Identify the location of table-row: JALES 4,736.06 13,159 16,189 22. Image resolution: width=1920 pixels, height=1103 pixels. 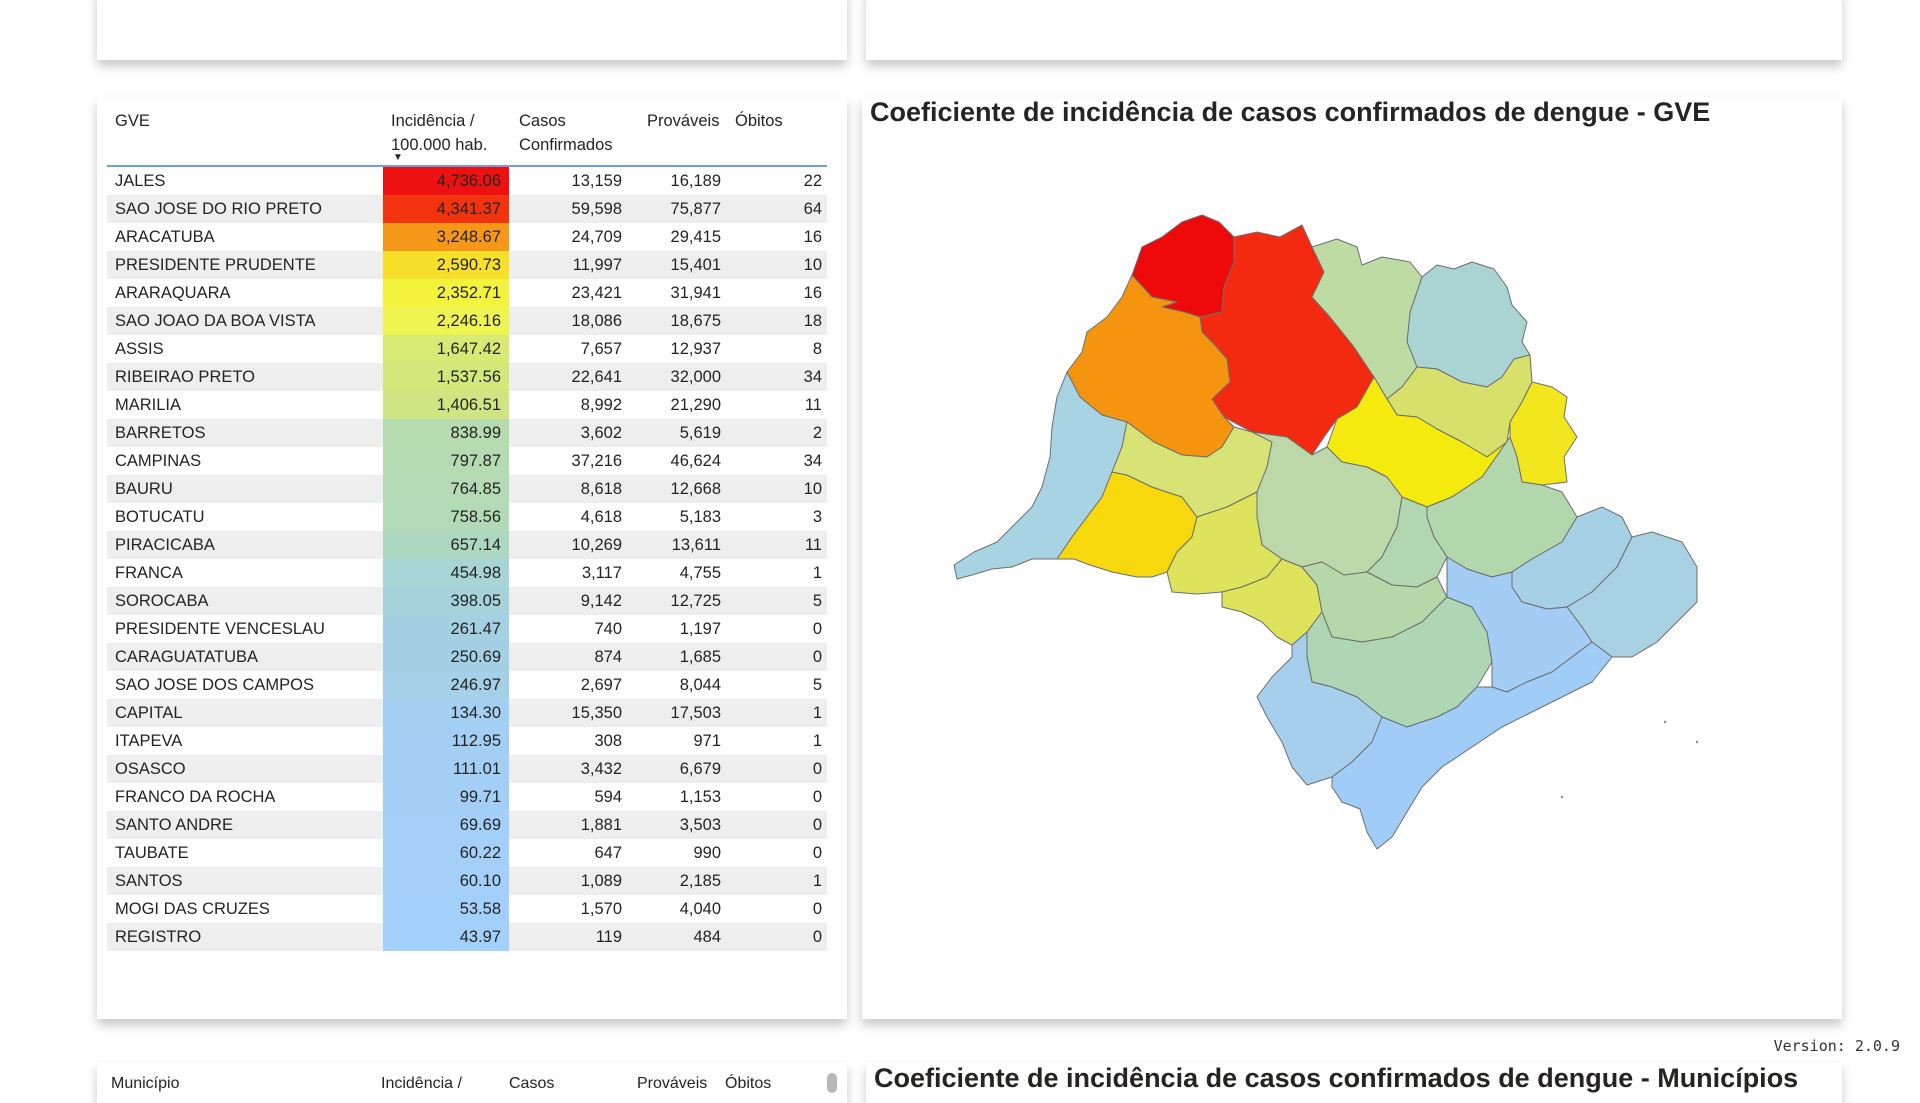
(467, 181).